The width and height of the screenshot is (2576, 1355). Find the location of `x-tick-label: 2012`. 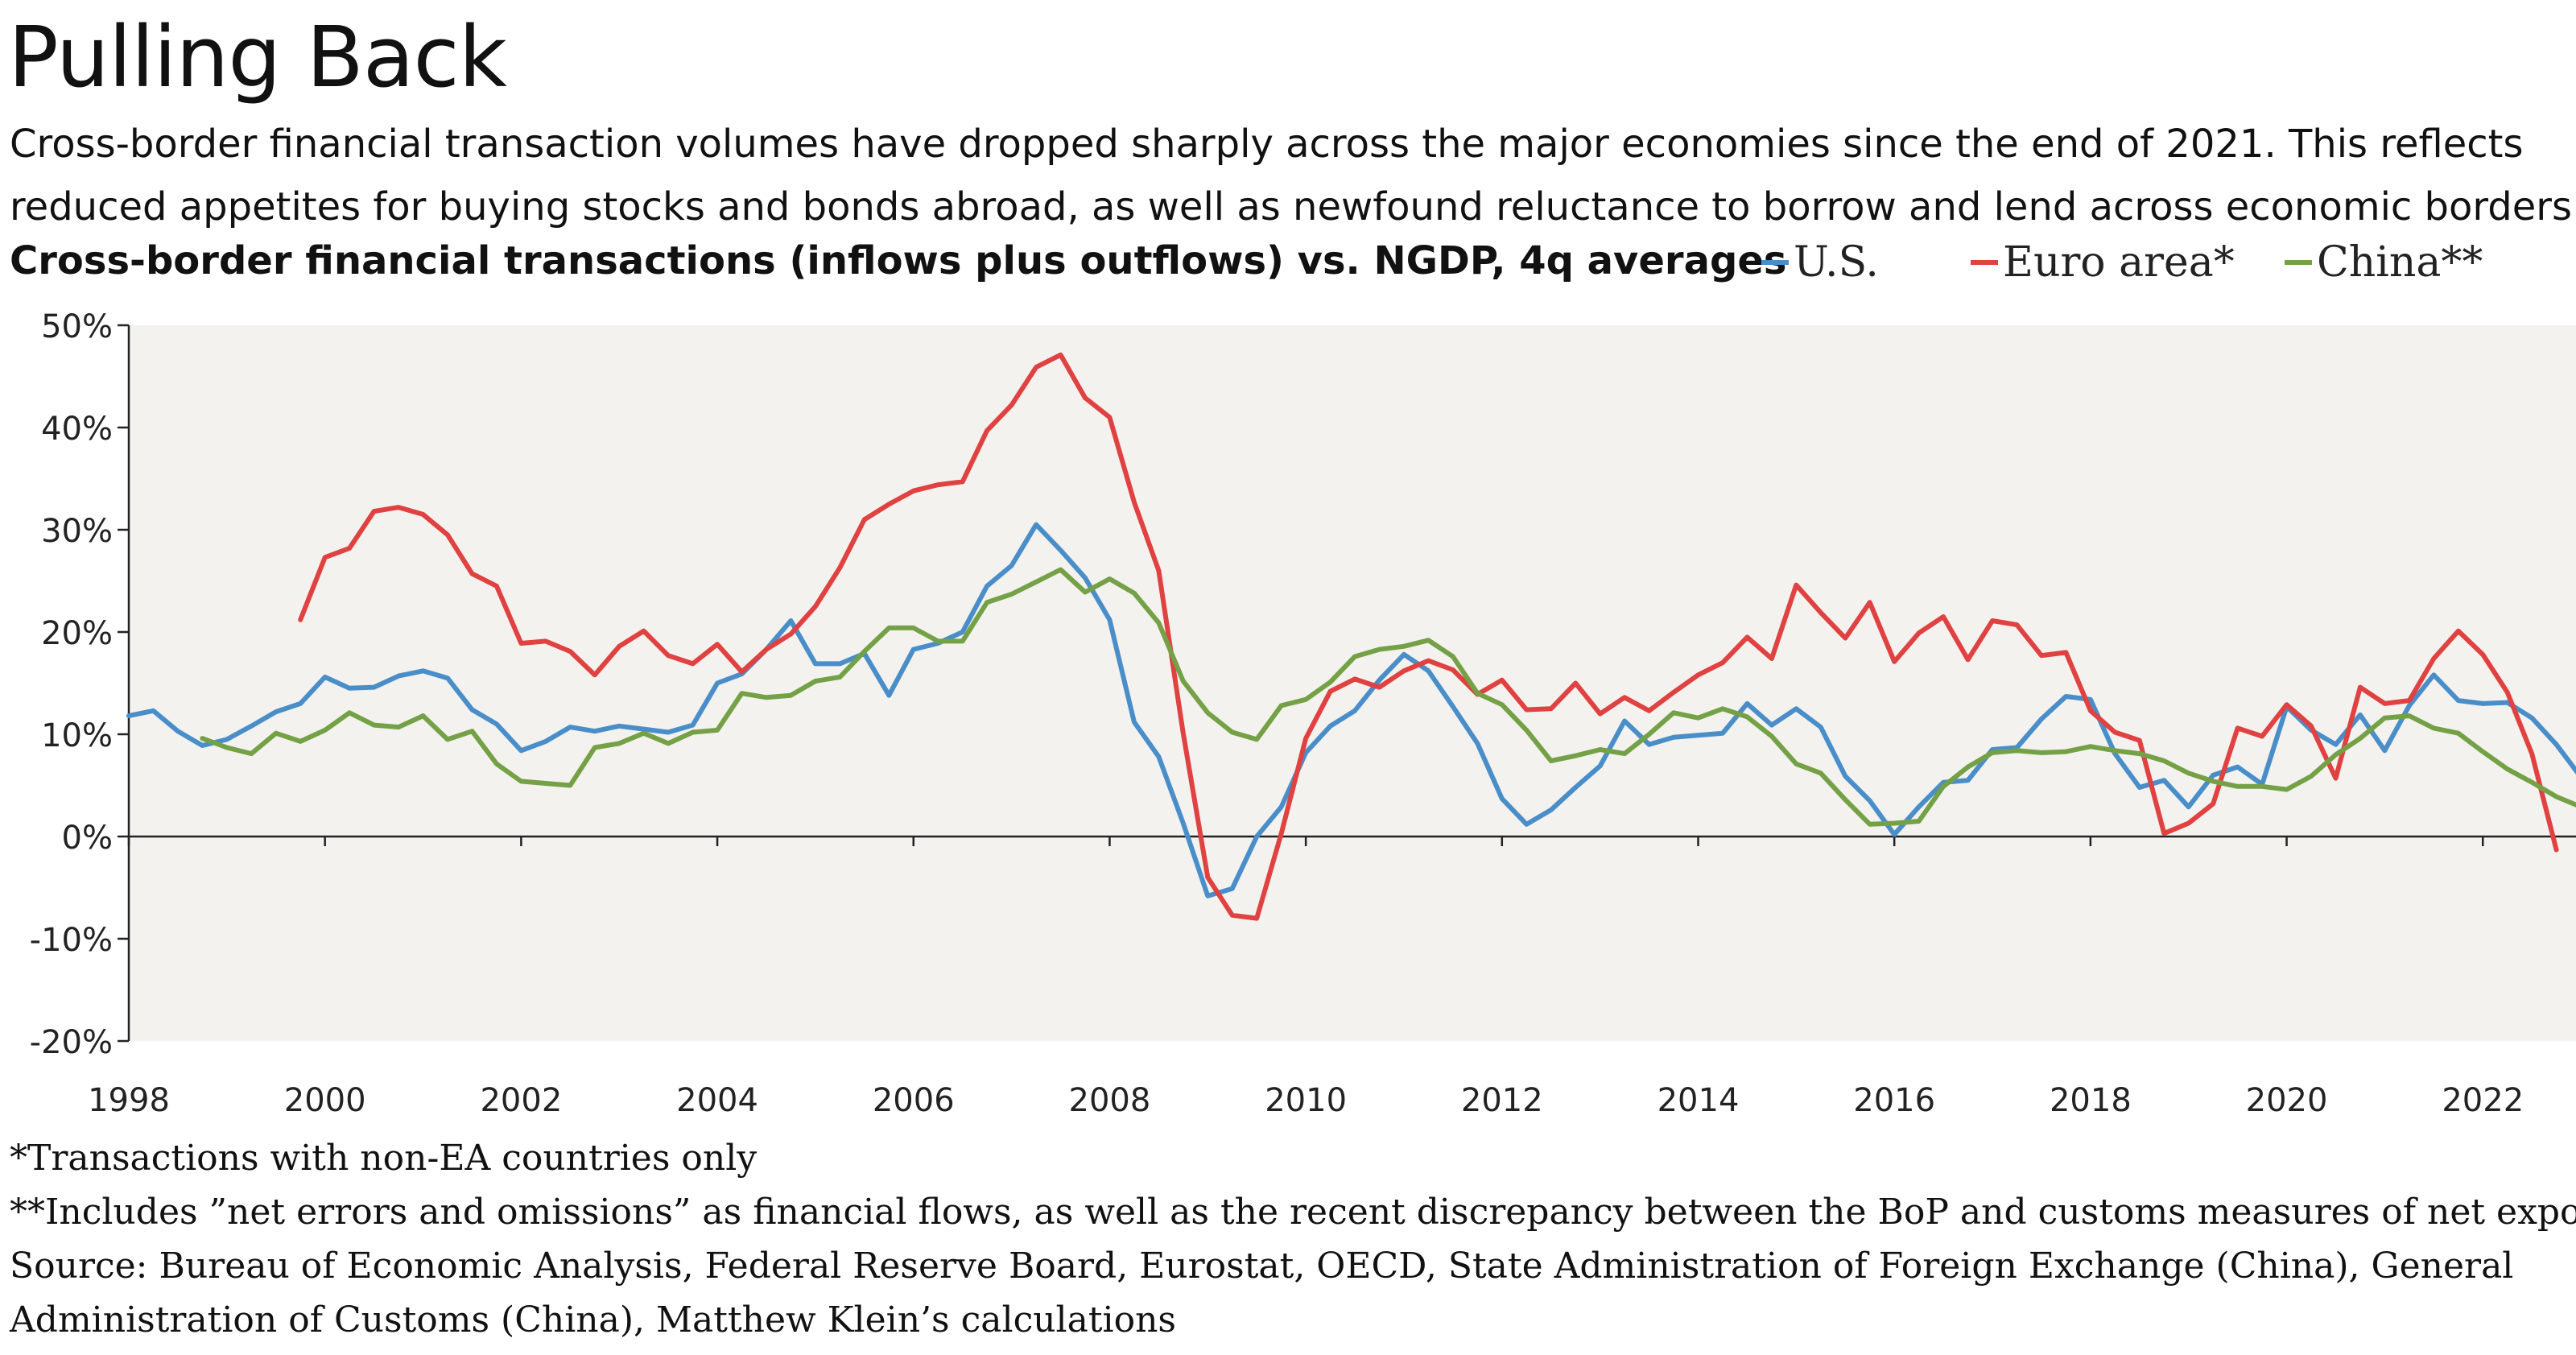

x-tick-label: 2012 is located at coordinates (1502, 1100).